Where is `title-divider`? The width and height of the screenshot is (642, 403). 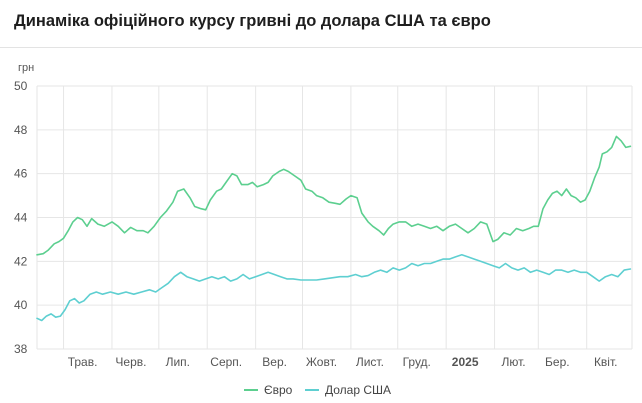
title-divider is located at coordinates (321, 47).